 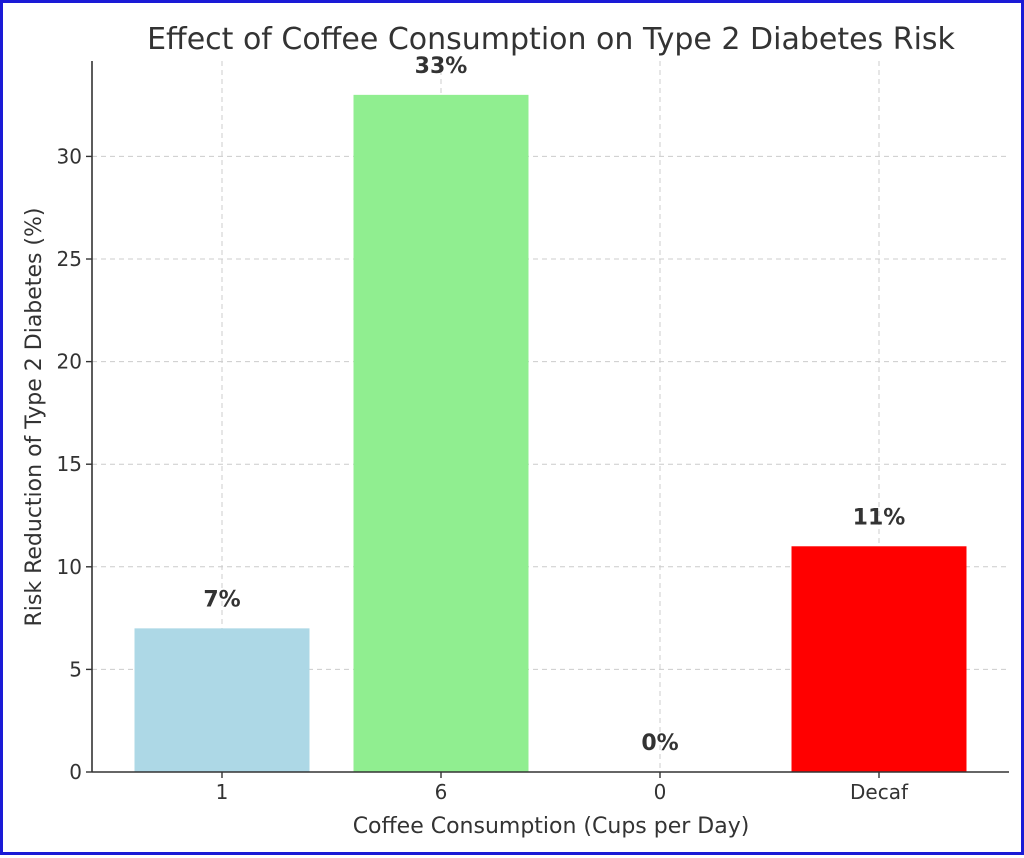 What do you see at coordinates (75, 669) in the screenshot?
I see `y-tick-label: 5` at bounding box center [75, 669].